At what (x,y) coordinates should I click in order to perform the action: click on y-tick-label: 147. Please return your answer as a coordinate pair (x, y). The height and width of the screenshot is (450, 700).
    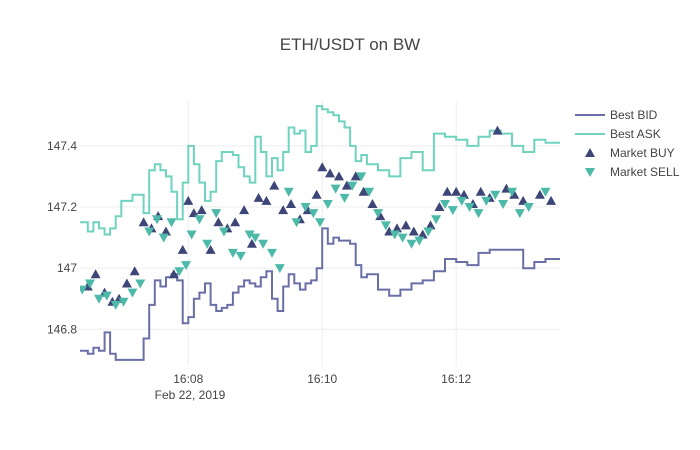
    Looking at the image, I should click on (67, 268).